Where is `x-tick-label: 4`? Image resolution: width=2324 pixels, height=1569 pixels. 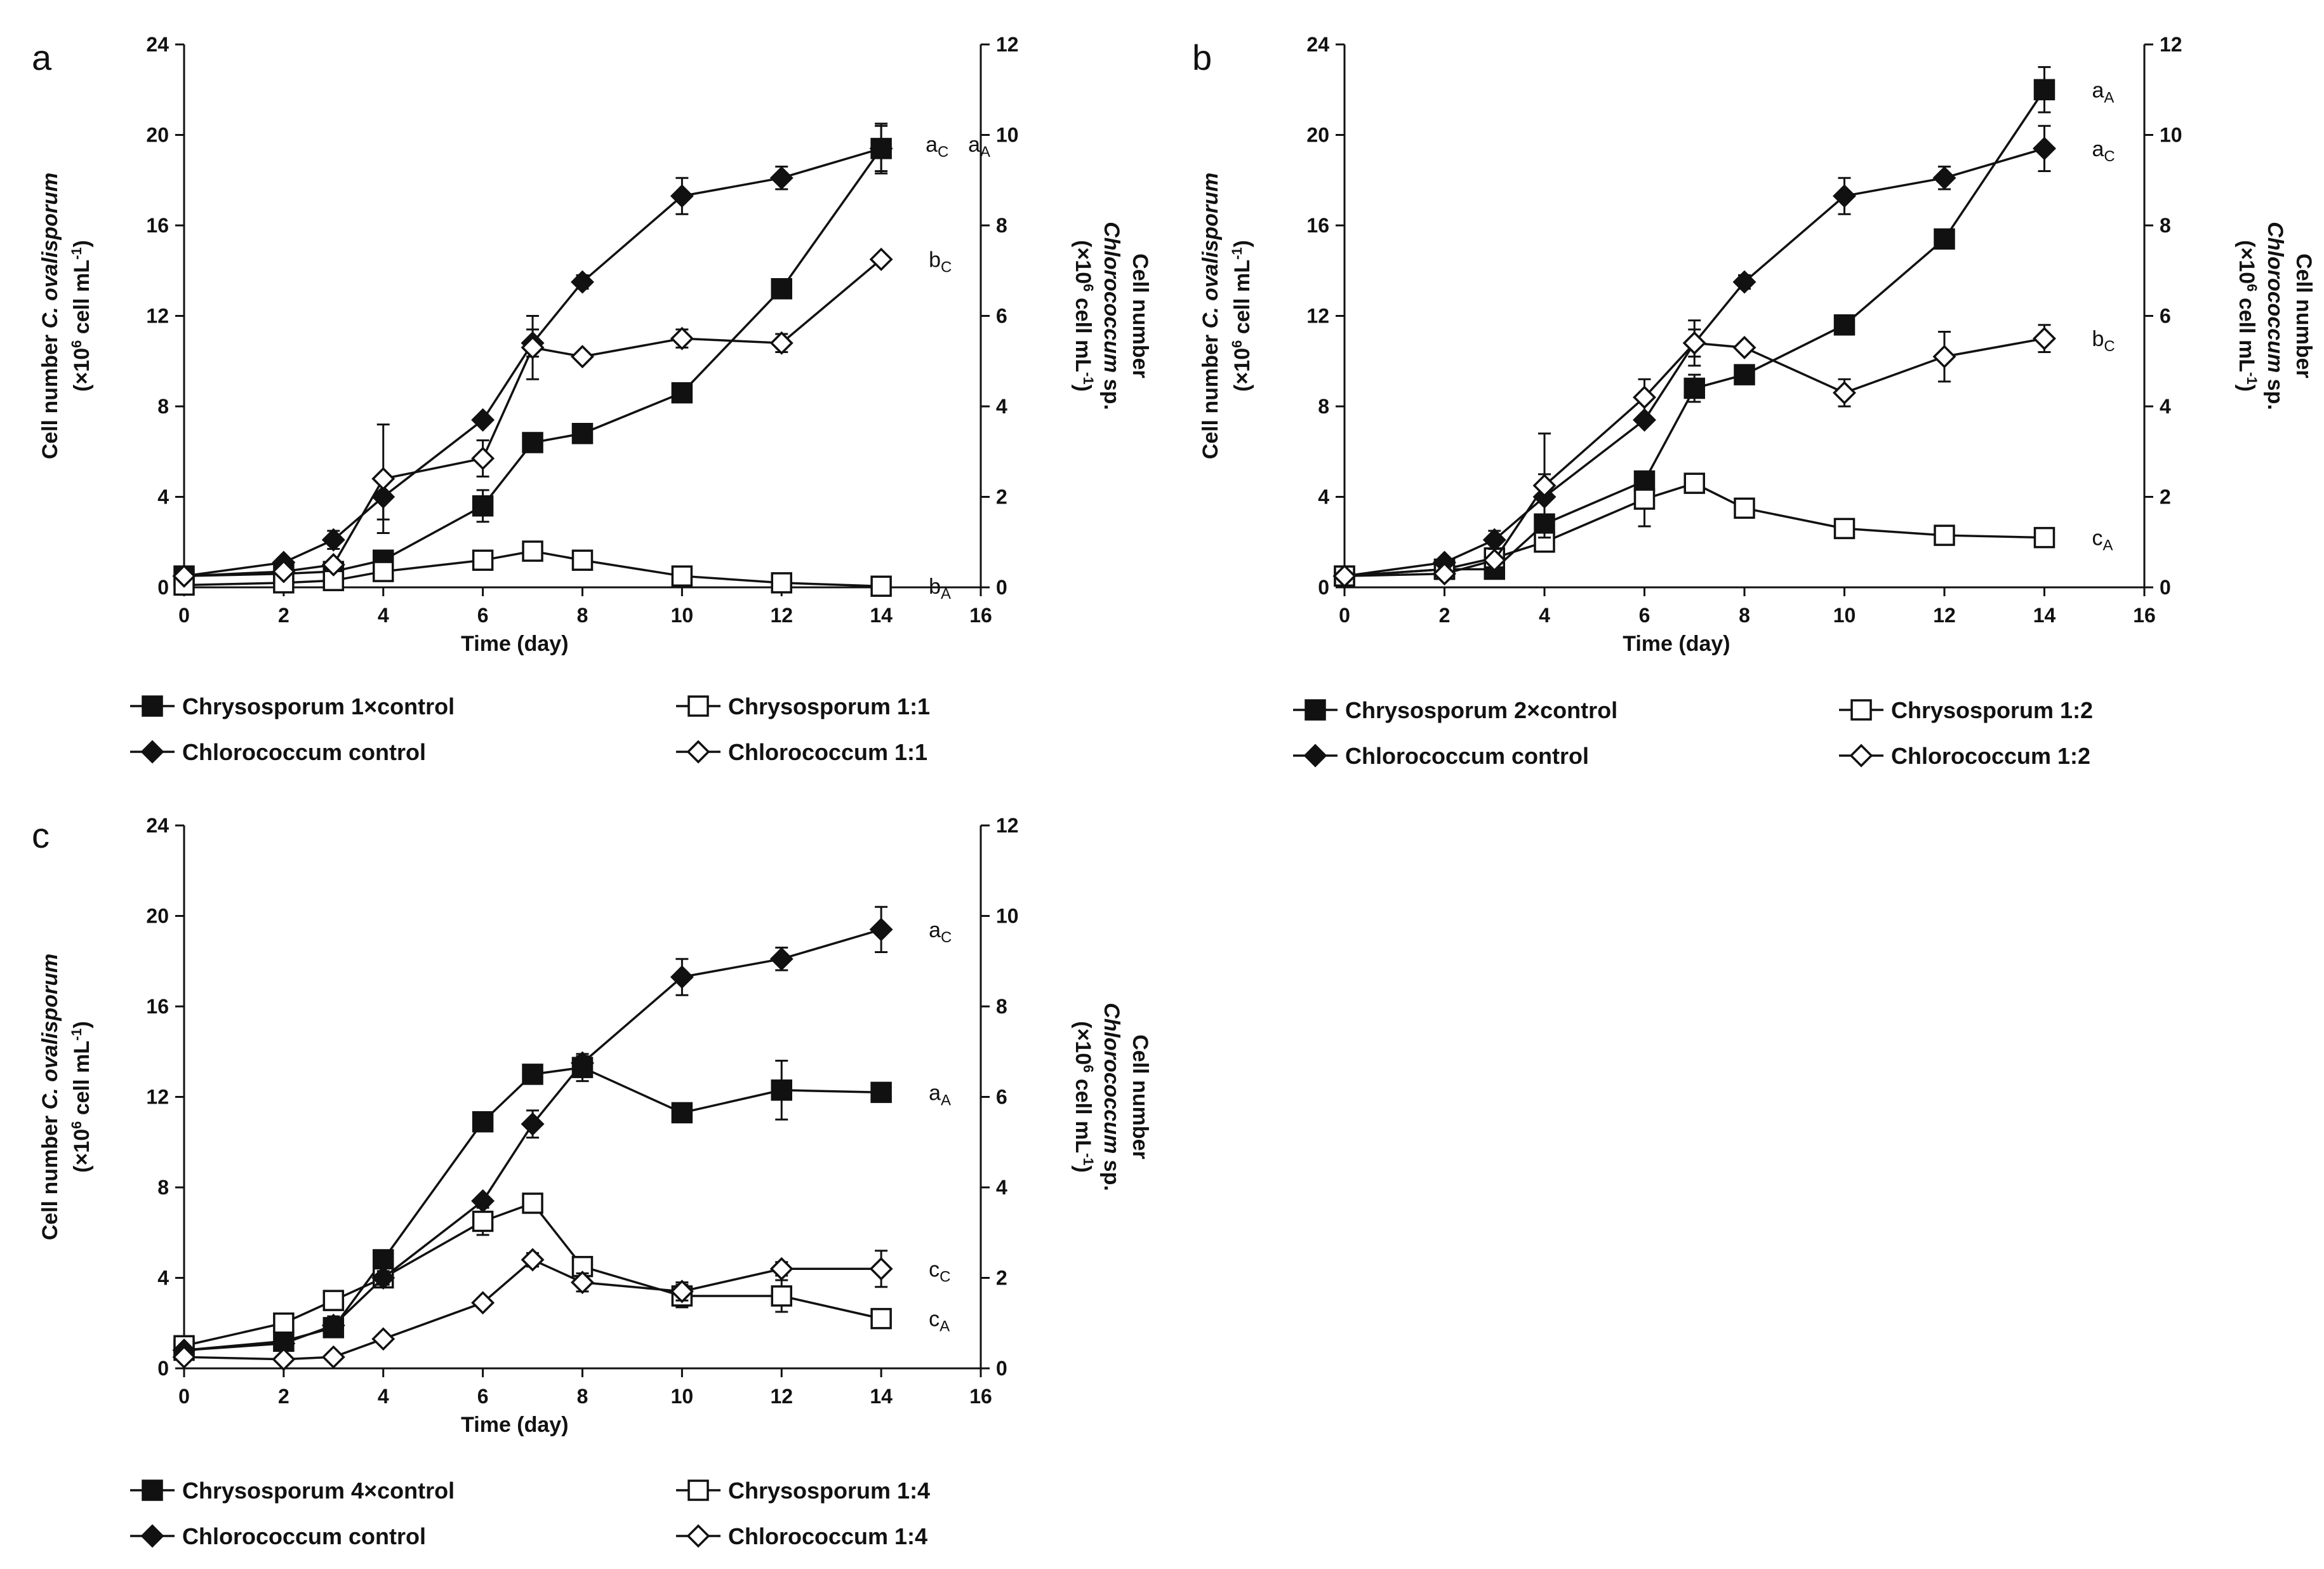
x-tick-label: 4 is located at coordinates (383, 1396).